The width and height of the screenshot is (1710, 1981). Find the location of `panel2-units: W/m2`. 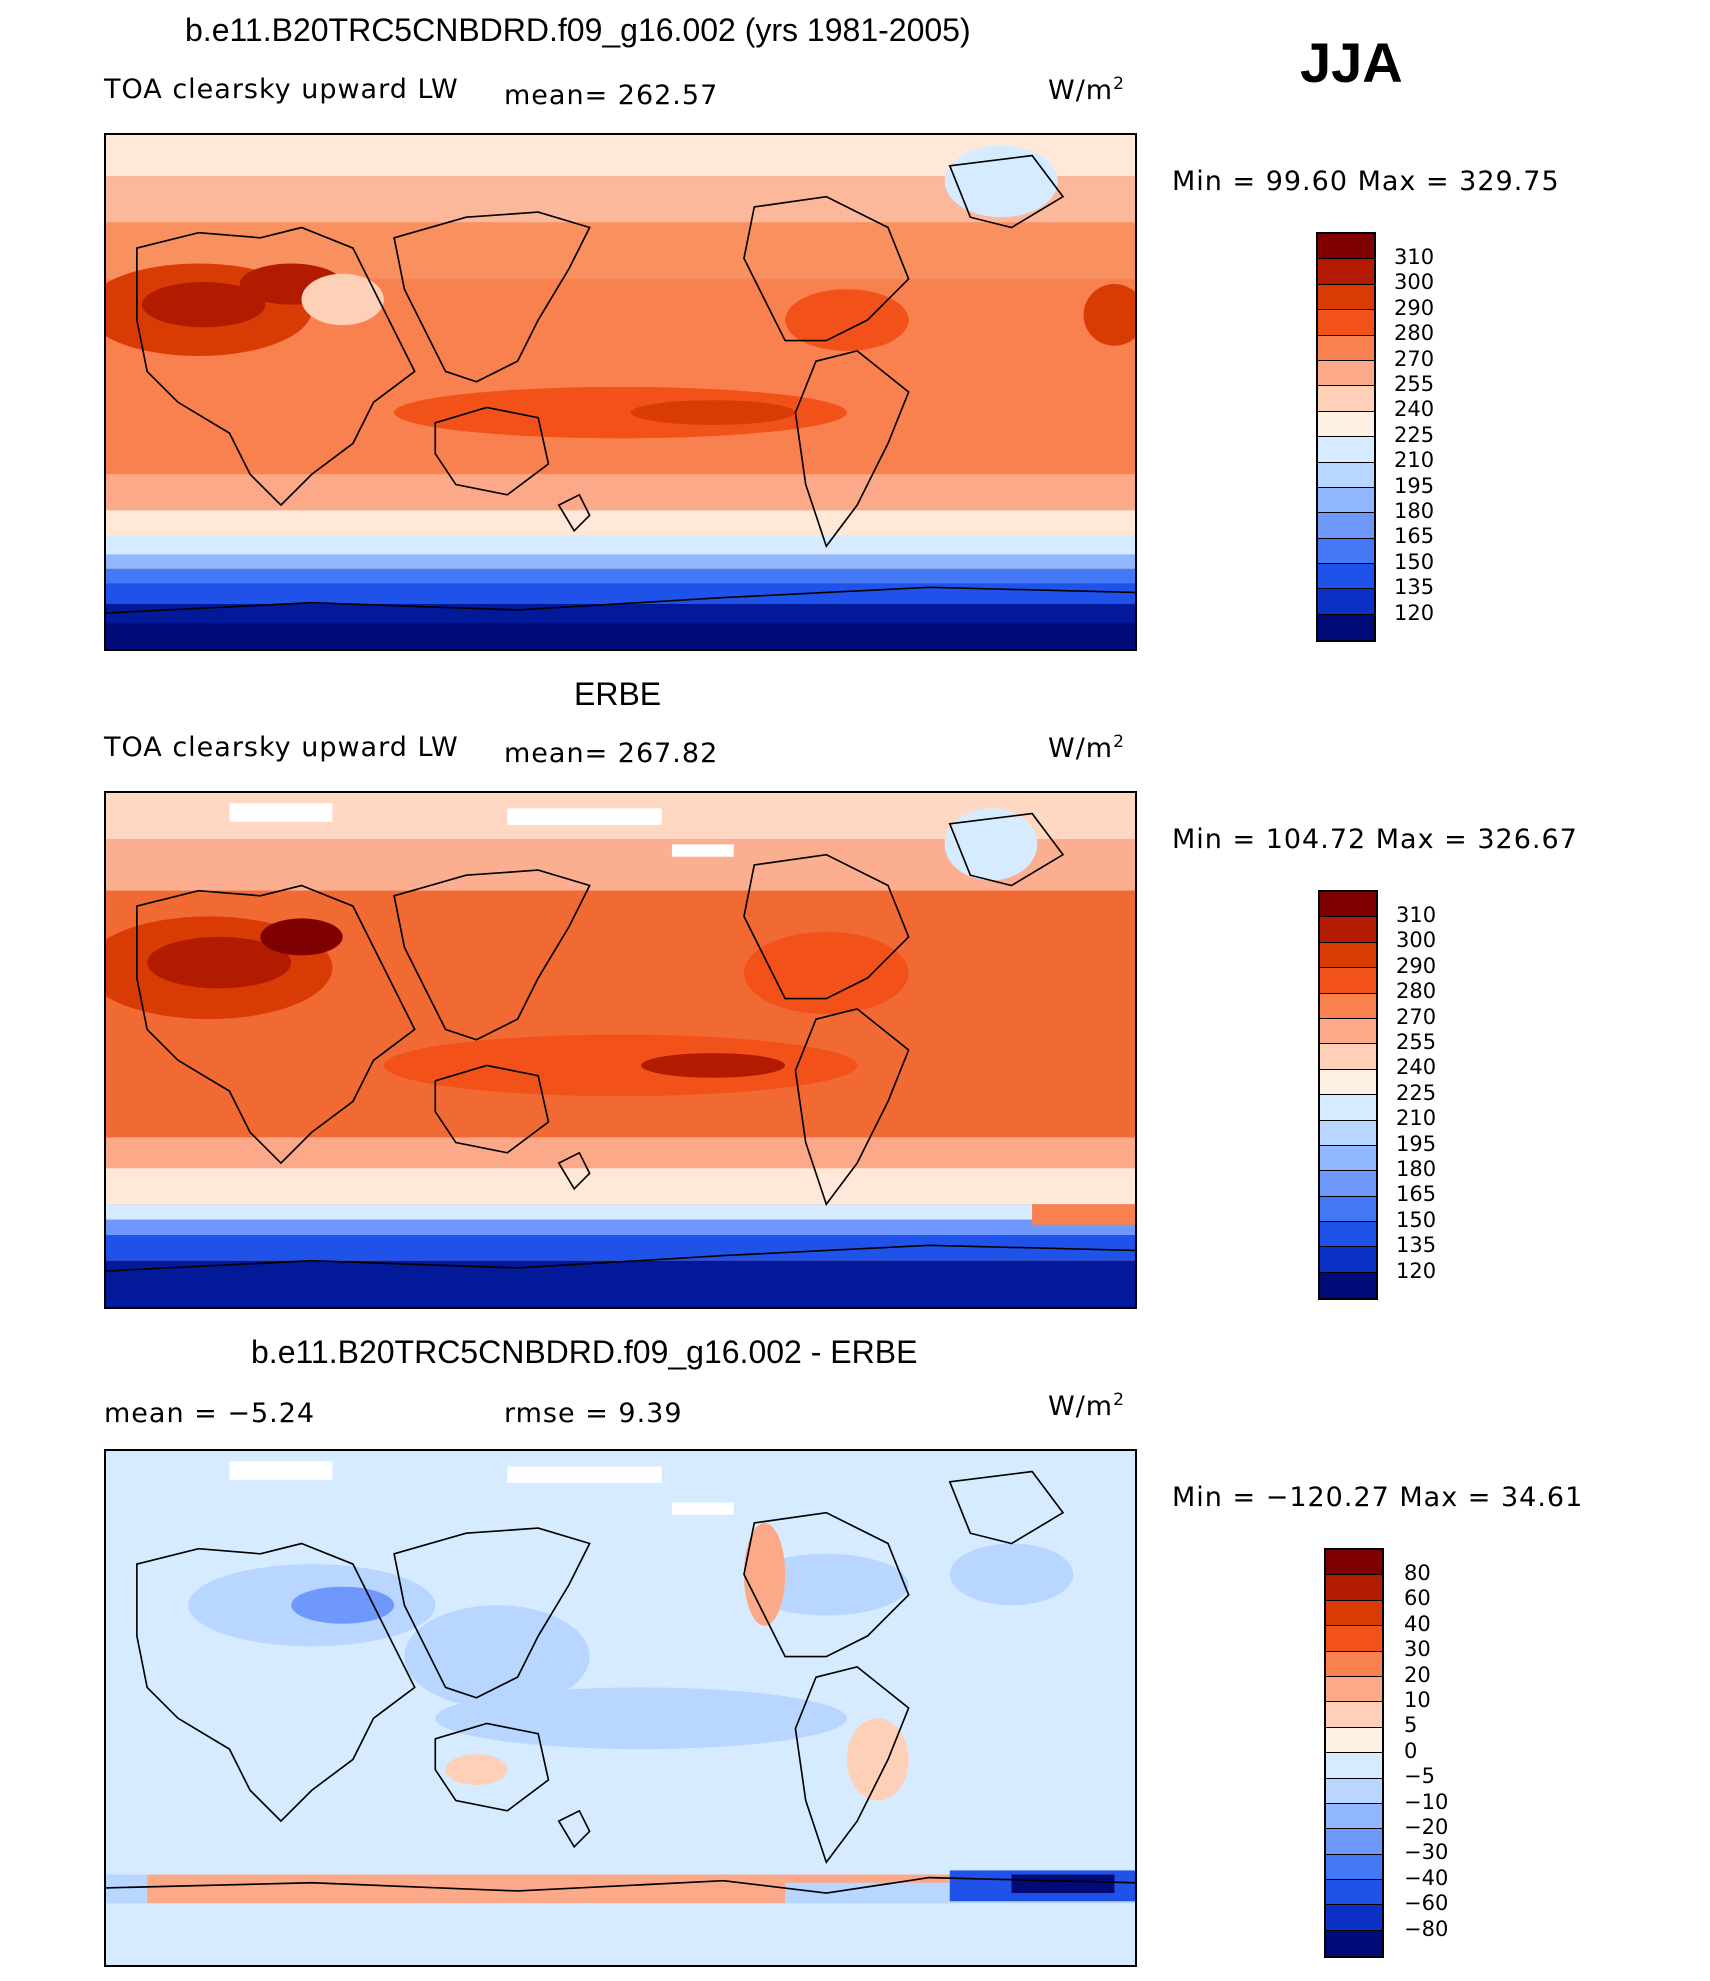

panel2-units: W/m2 is located at coordinates (1086, 748).